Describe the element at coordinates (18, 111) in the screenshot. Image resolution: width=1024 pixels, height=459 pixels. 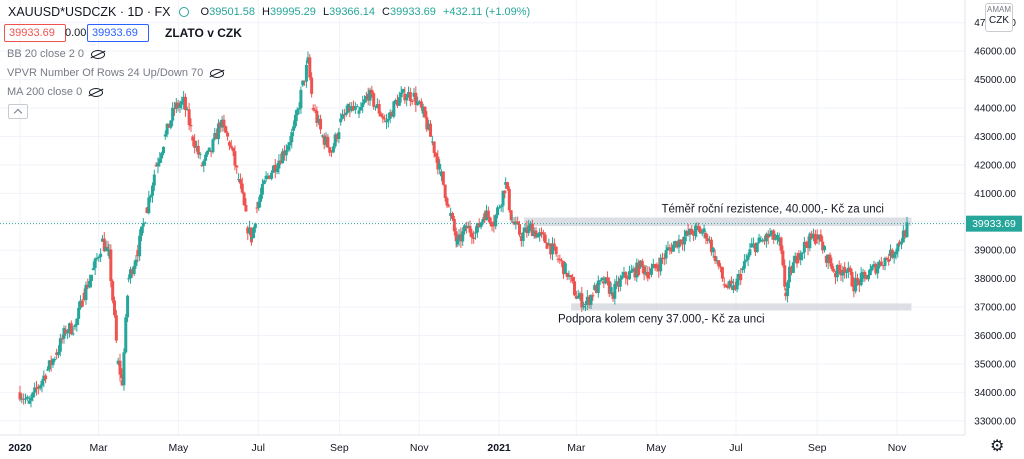
I see `collapse-legend-button` at that location.